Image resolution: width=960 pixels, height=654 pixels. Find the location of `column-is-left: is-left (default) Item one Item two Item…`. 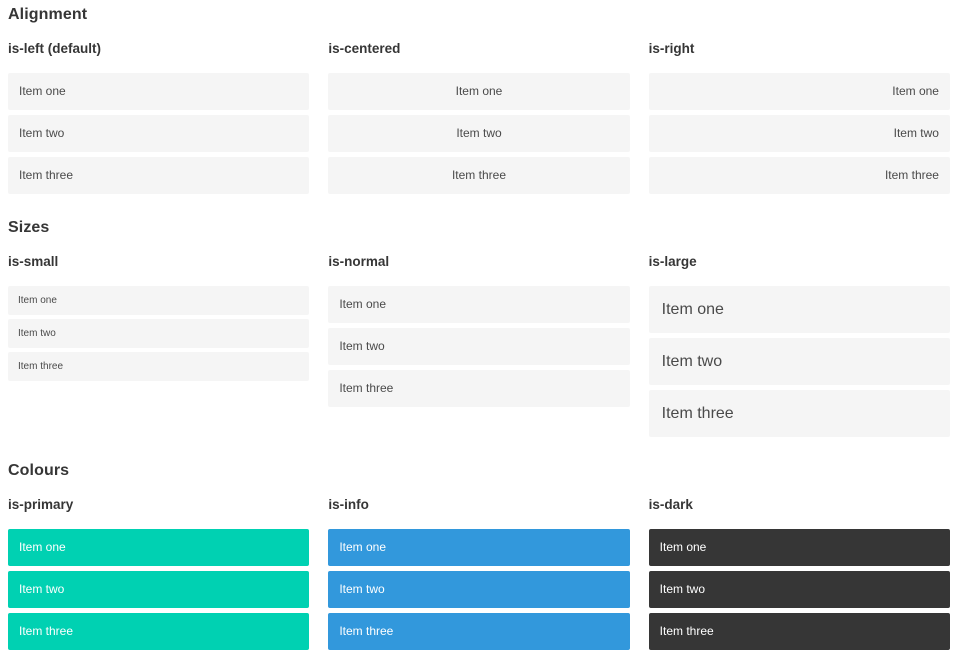

column-is-left: is-left (default) Item one Item two Item… is located at coordinates (159, 117).